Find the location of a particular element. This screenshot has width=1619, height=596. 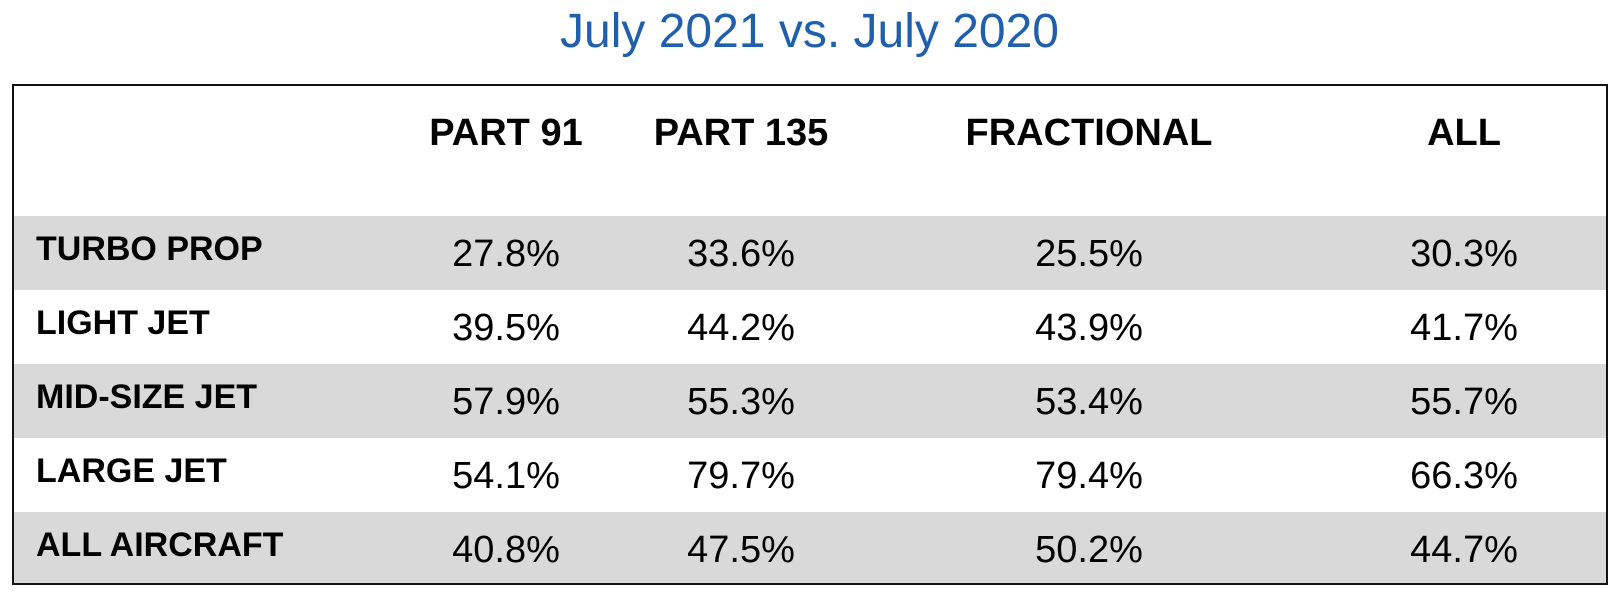

column-header-fractional: FRACTIONAL is located at coordinates (1089, 133).